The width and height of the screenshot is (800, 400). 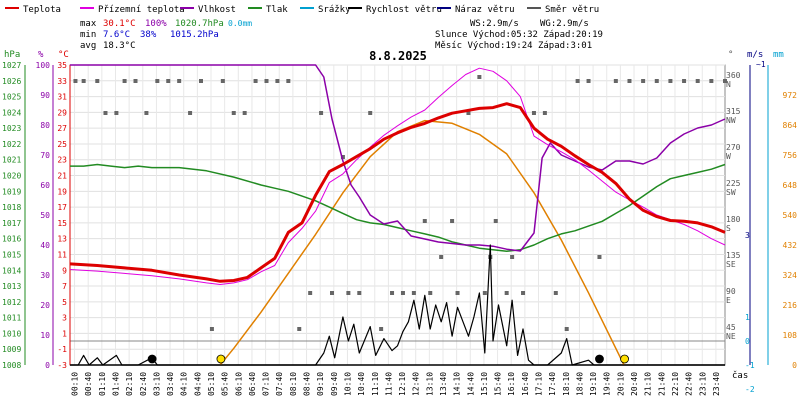 I want to click on stat-max-temp: 30.1°C, so click(x=119, y=24).